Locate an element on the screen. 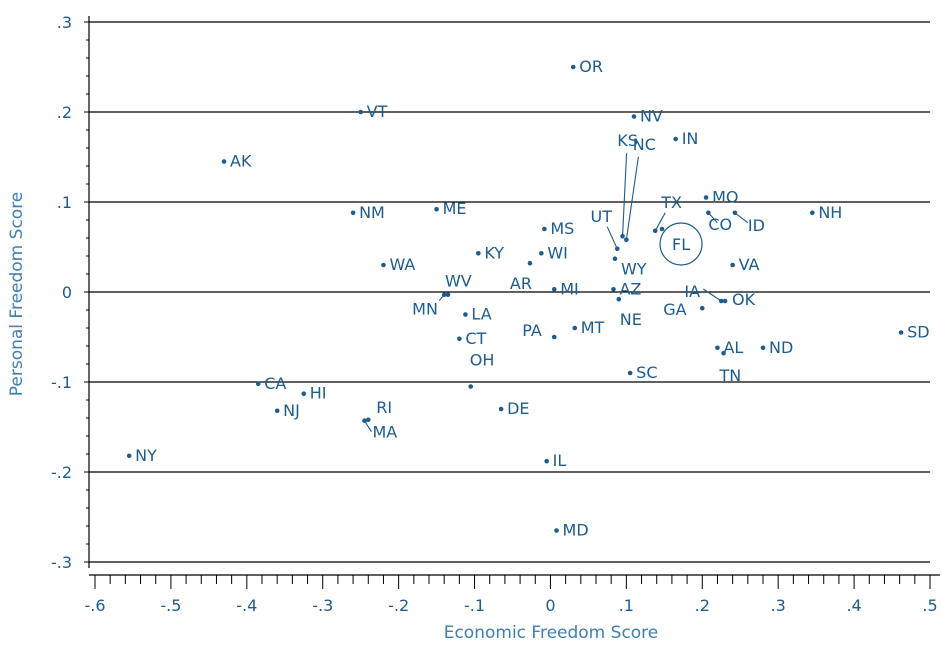  point-ar is located at coordinates (530, 263).